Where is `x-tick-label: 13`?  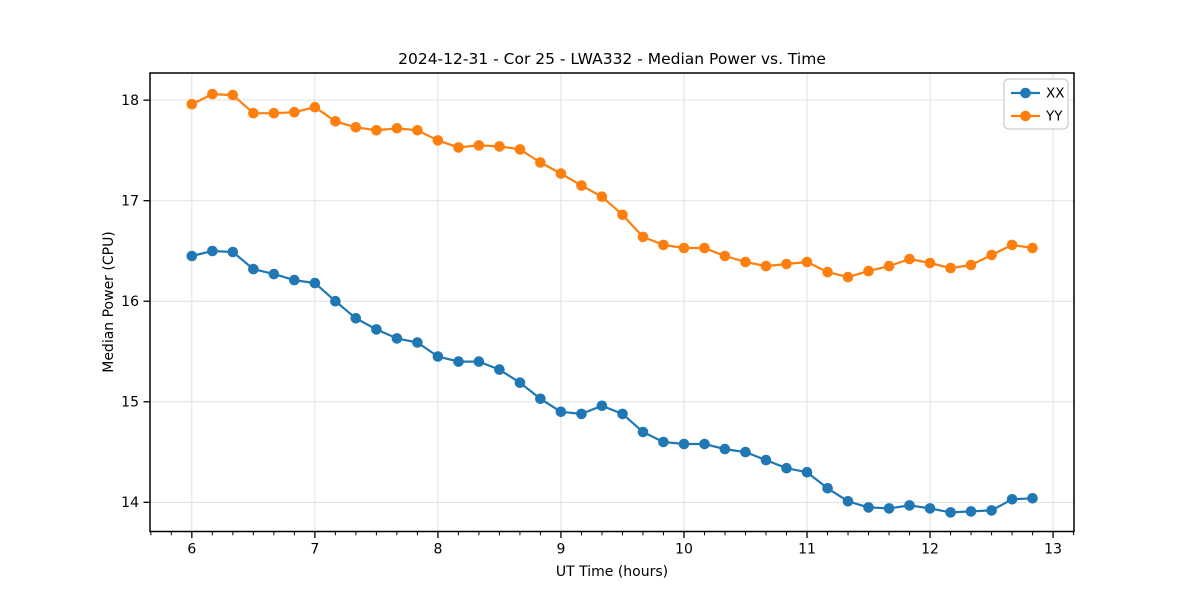
x-tick-label: 13 is located at coordinates (1053, 550).